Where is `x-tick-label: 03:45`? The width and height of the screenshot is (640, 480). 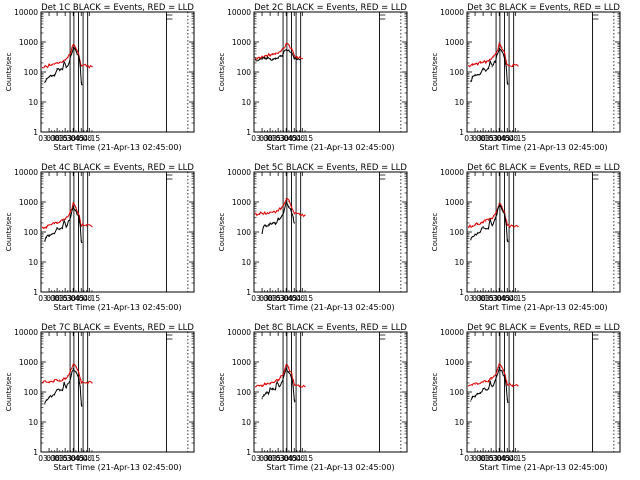 x-tick-label: 03:45 is located at coordinates (286, 298).